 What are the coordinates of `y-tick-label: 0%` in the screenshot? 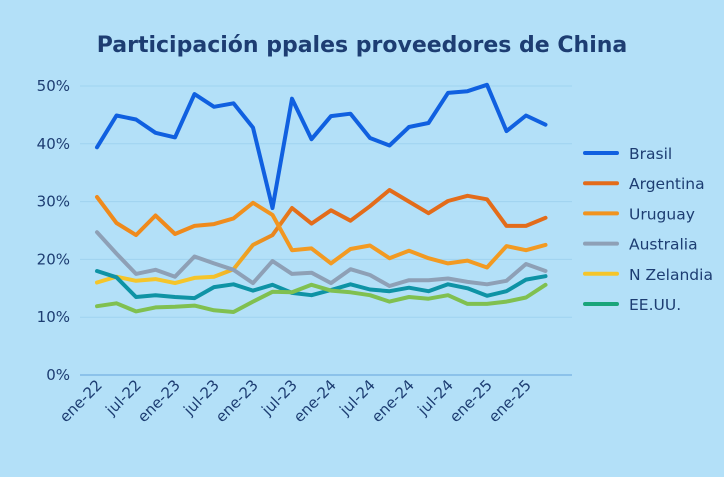 It's located at (58, 375).